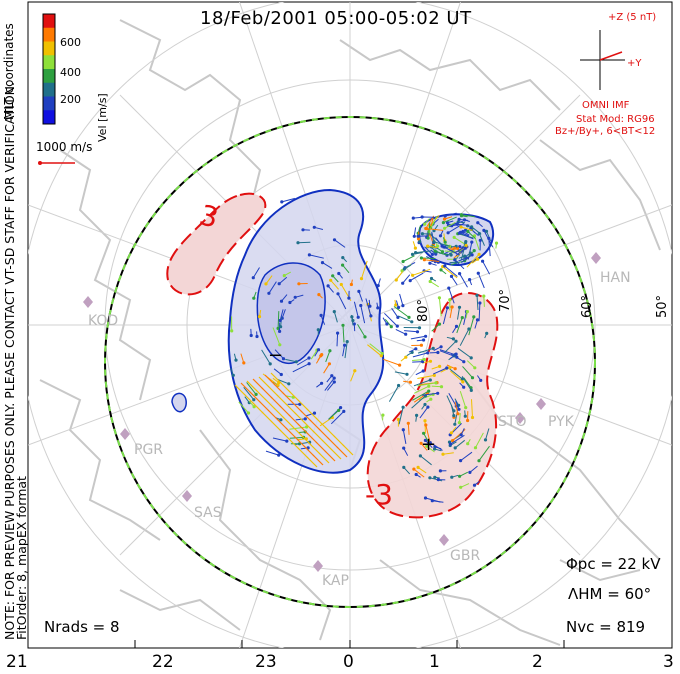  I want to click on stat-phi-pc: Φpc = 22 kV, so click(613, 564).